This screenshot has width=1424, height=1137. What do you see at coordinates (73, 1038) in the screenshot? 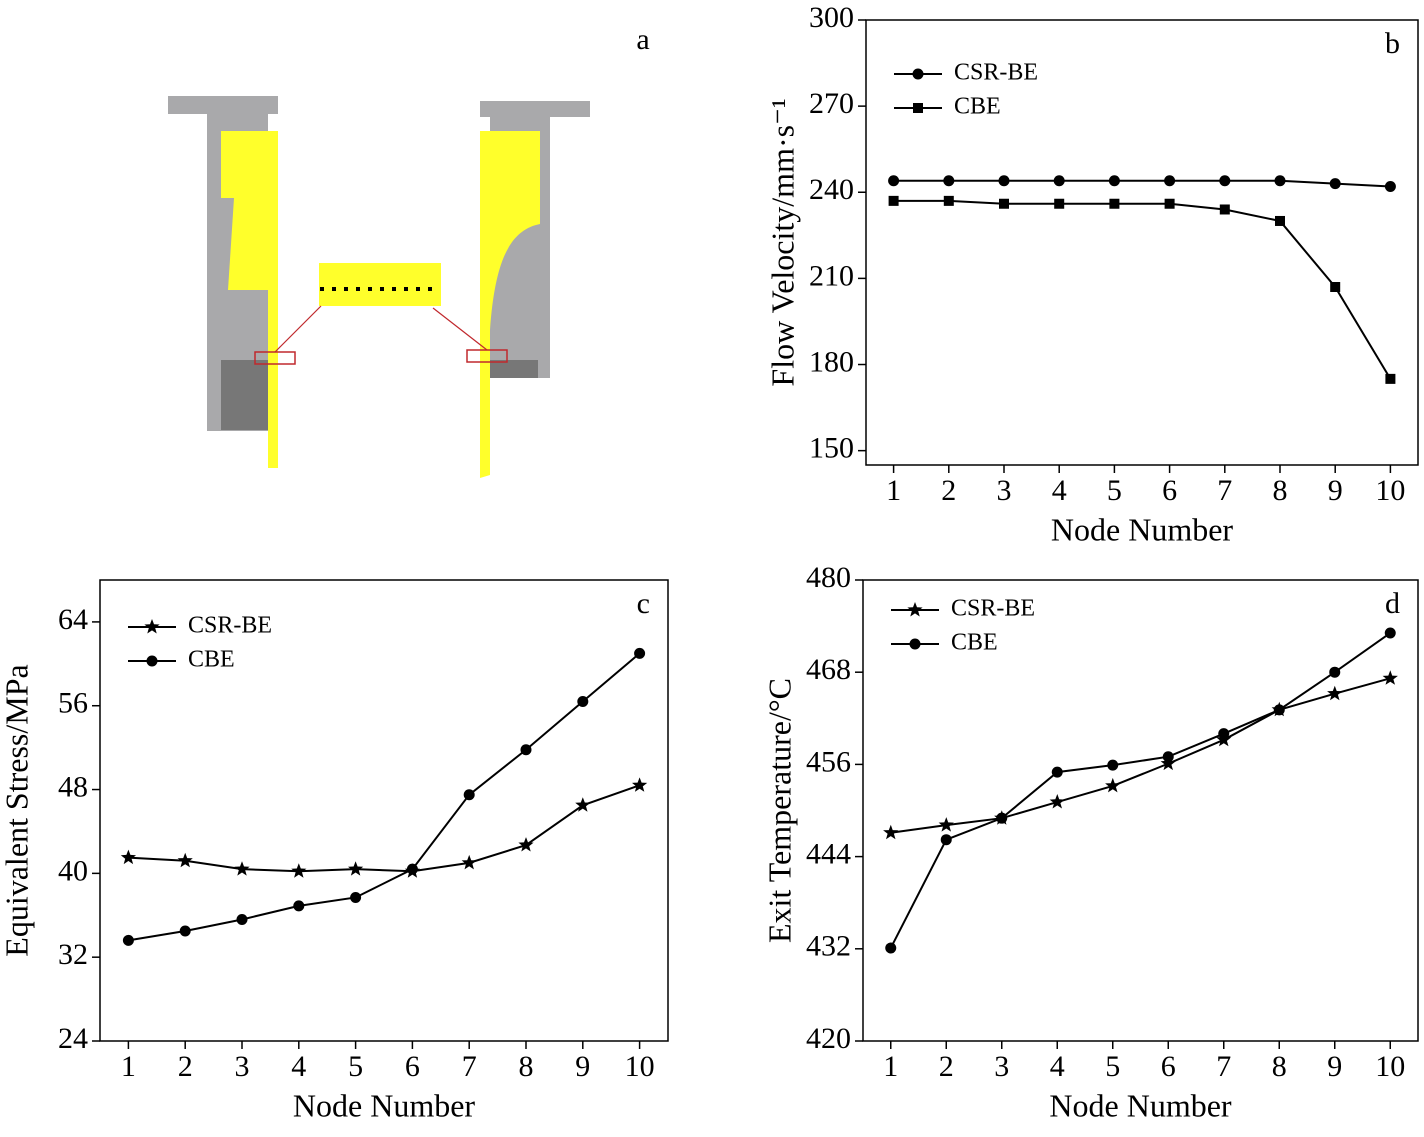
I see `y-tick-label: 24` at bounding box center [73, 1038].